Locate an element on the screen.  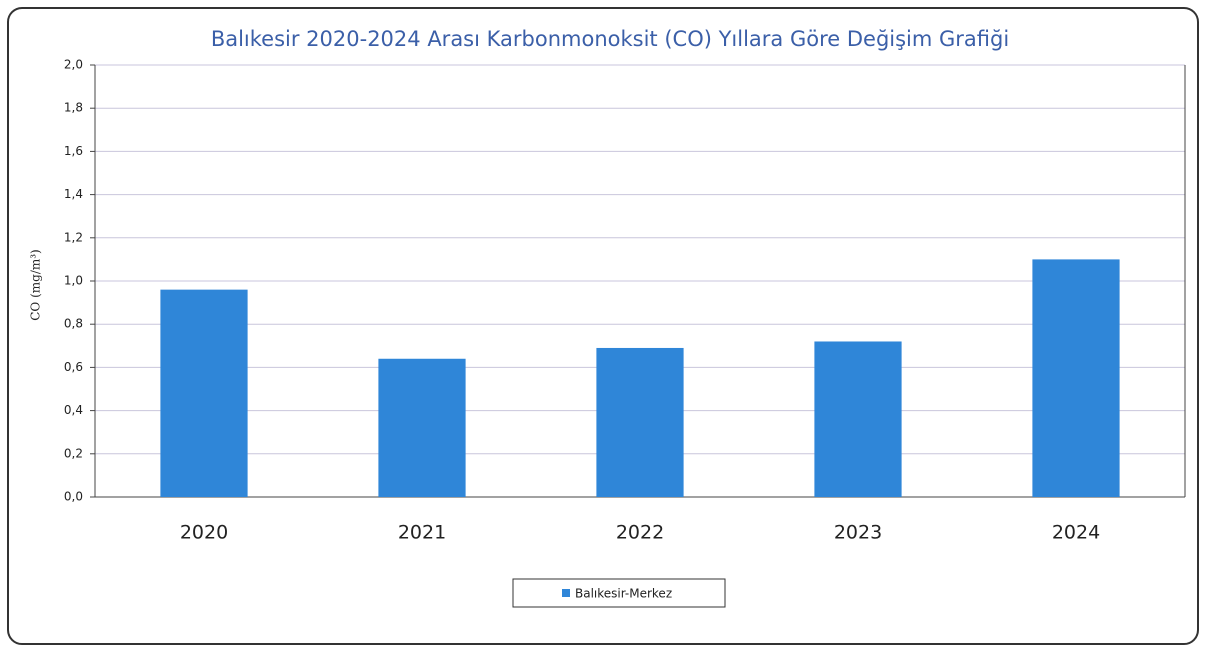
y-tick-label: 1,0 is located at coordinates (73, 281).